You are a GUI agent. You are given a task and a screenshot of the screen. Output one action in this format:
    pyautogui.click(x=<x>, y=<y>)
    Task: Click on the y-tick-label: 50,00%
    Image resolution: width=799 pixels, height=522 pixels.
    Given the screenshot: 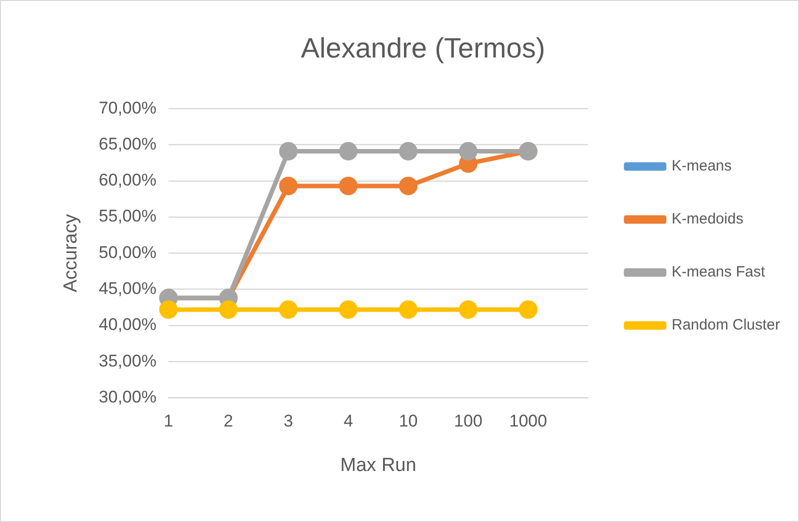 What is the action you would take?
    pyautogui.click(x=127, y=252)
    